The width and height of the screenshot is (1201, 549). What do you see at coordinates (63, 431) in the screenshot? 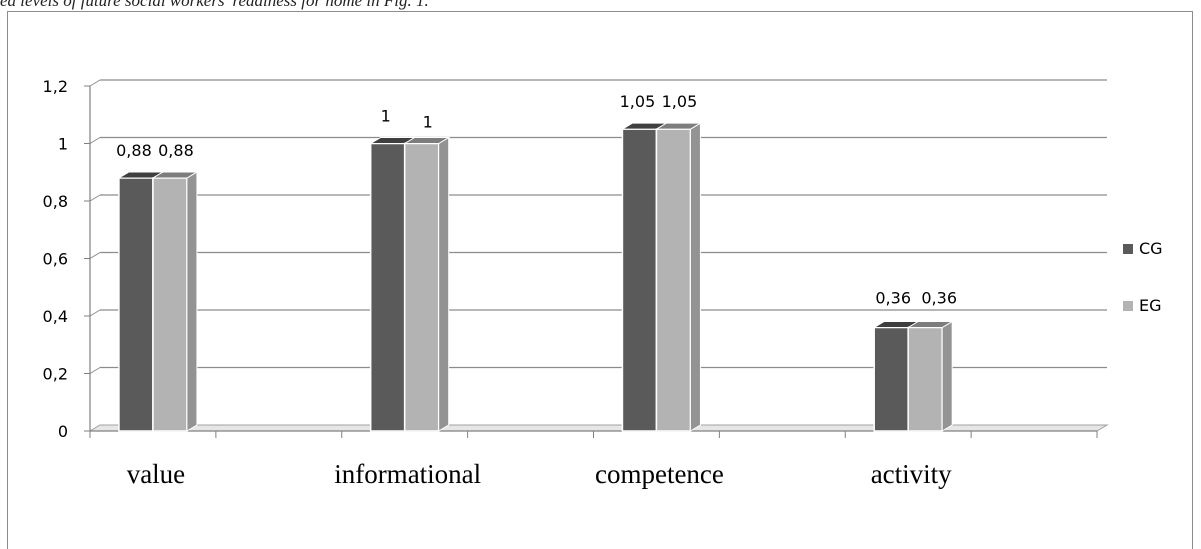
I see `y-tick-label: 0` at bounding box center [63, 431].